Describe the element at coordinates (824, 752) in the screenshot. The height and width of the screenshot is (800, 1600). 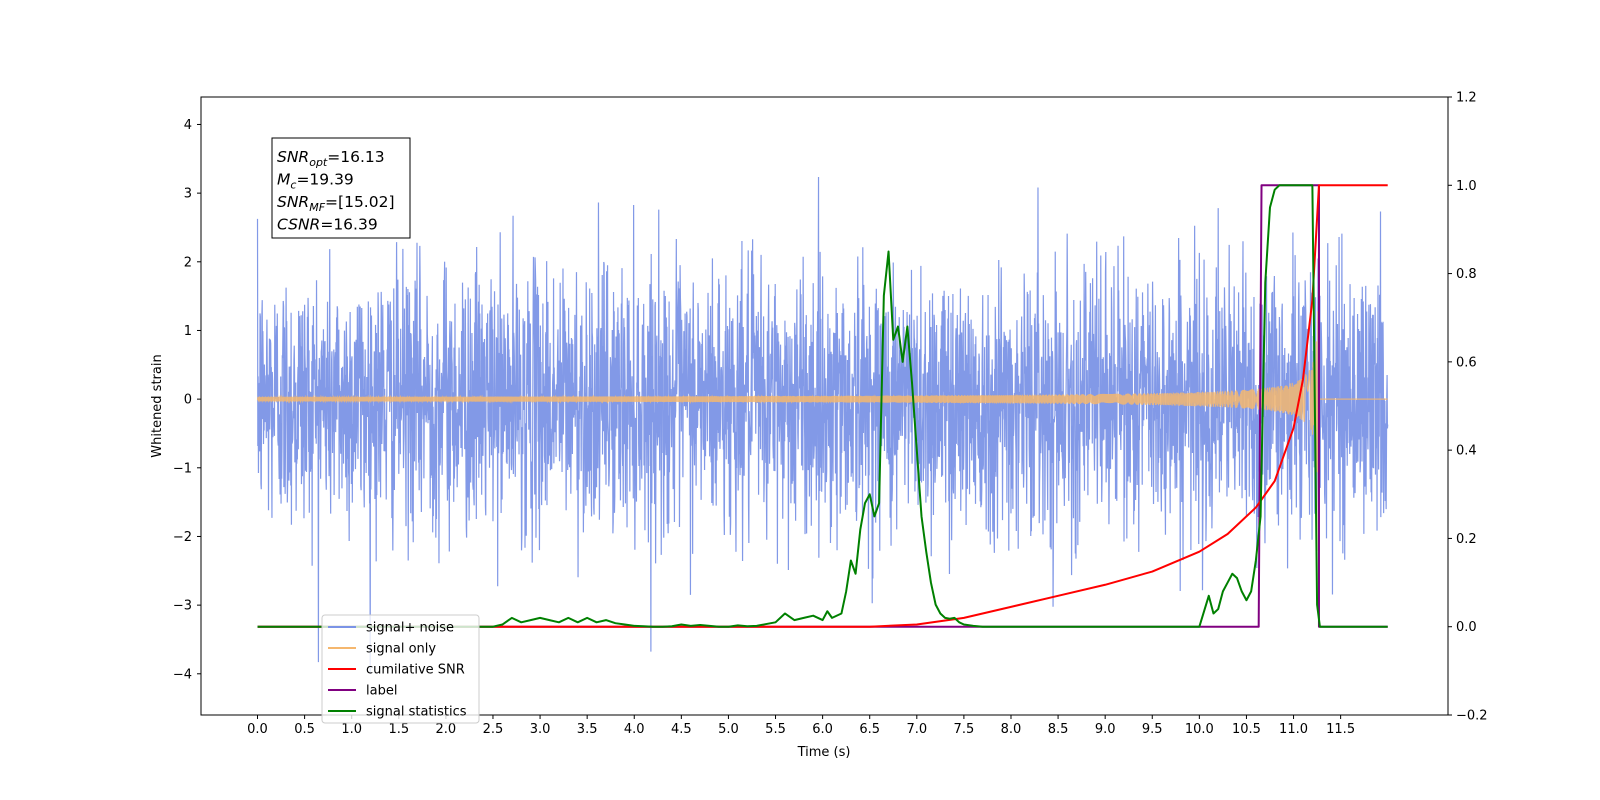
I see `x-axis-label: Time (s)` at that location.